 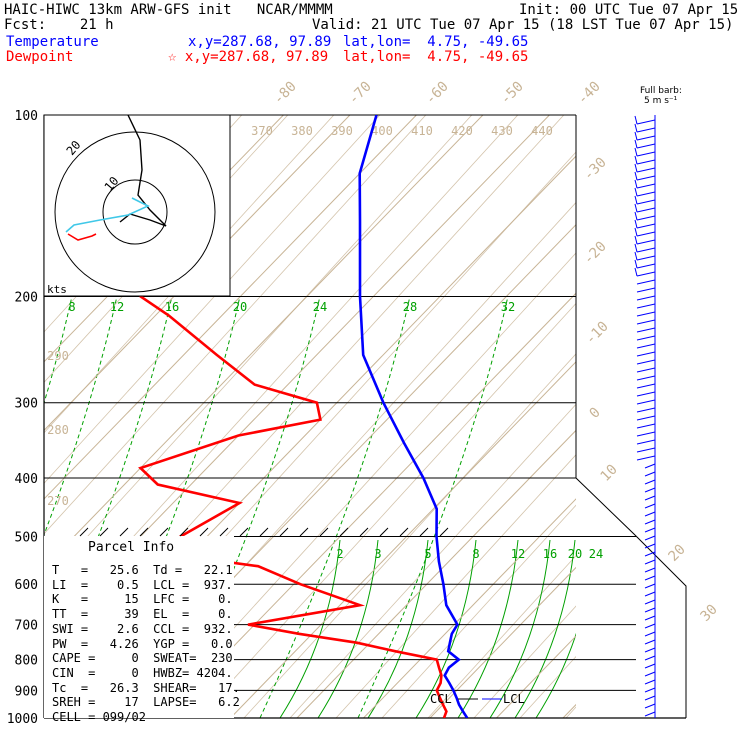 What do you see at coordinates (595, 413) in the screenshot?
I see `isotherm-label: 0` at bounding box center [595, 413].